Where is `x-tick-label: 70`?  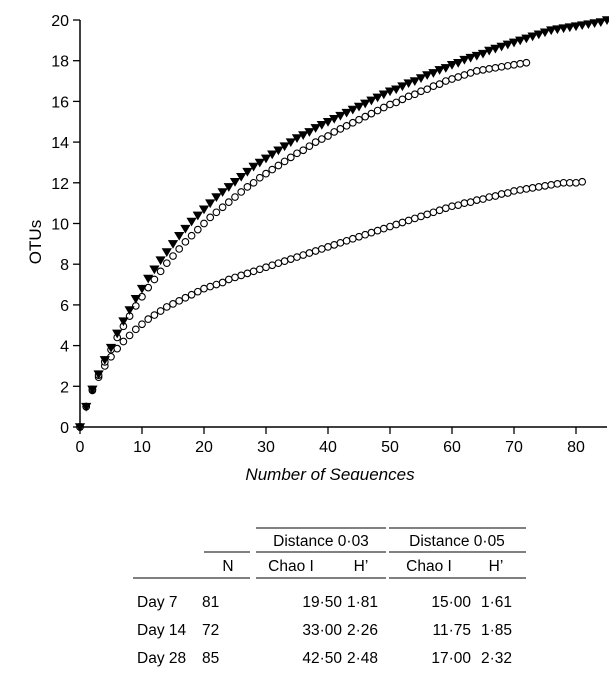
x-tick-label: 70 is located at coordinates (514, 447).